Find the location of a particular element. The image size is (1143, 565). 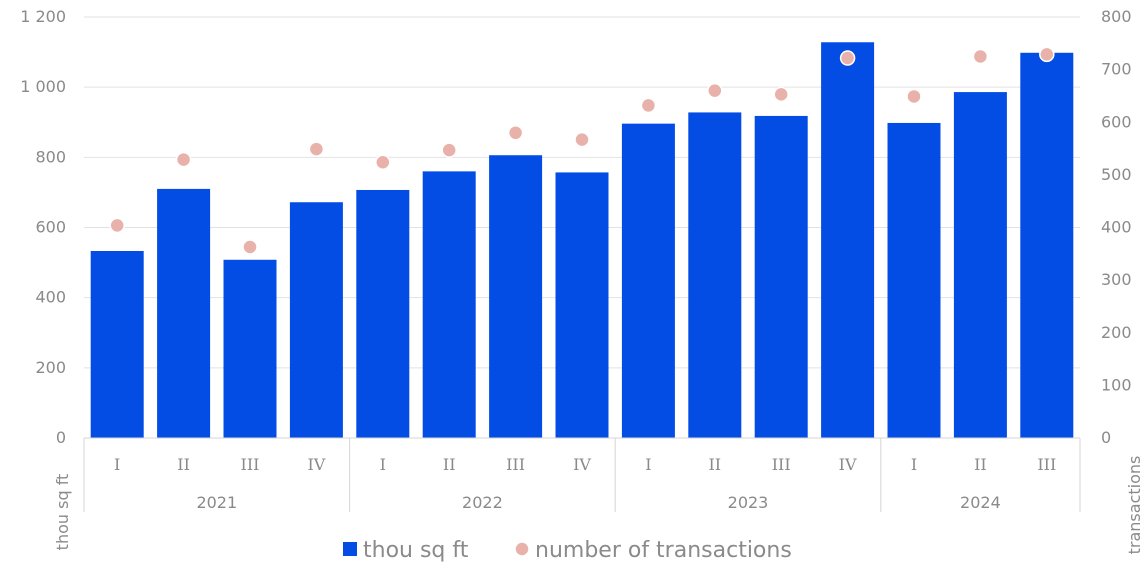

year-label: 2021 is located at coordinates (216, 502).